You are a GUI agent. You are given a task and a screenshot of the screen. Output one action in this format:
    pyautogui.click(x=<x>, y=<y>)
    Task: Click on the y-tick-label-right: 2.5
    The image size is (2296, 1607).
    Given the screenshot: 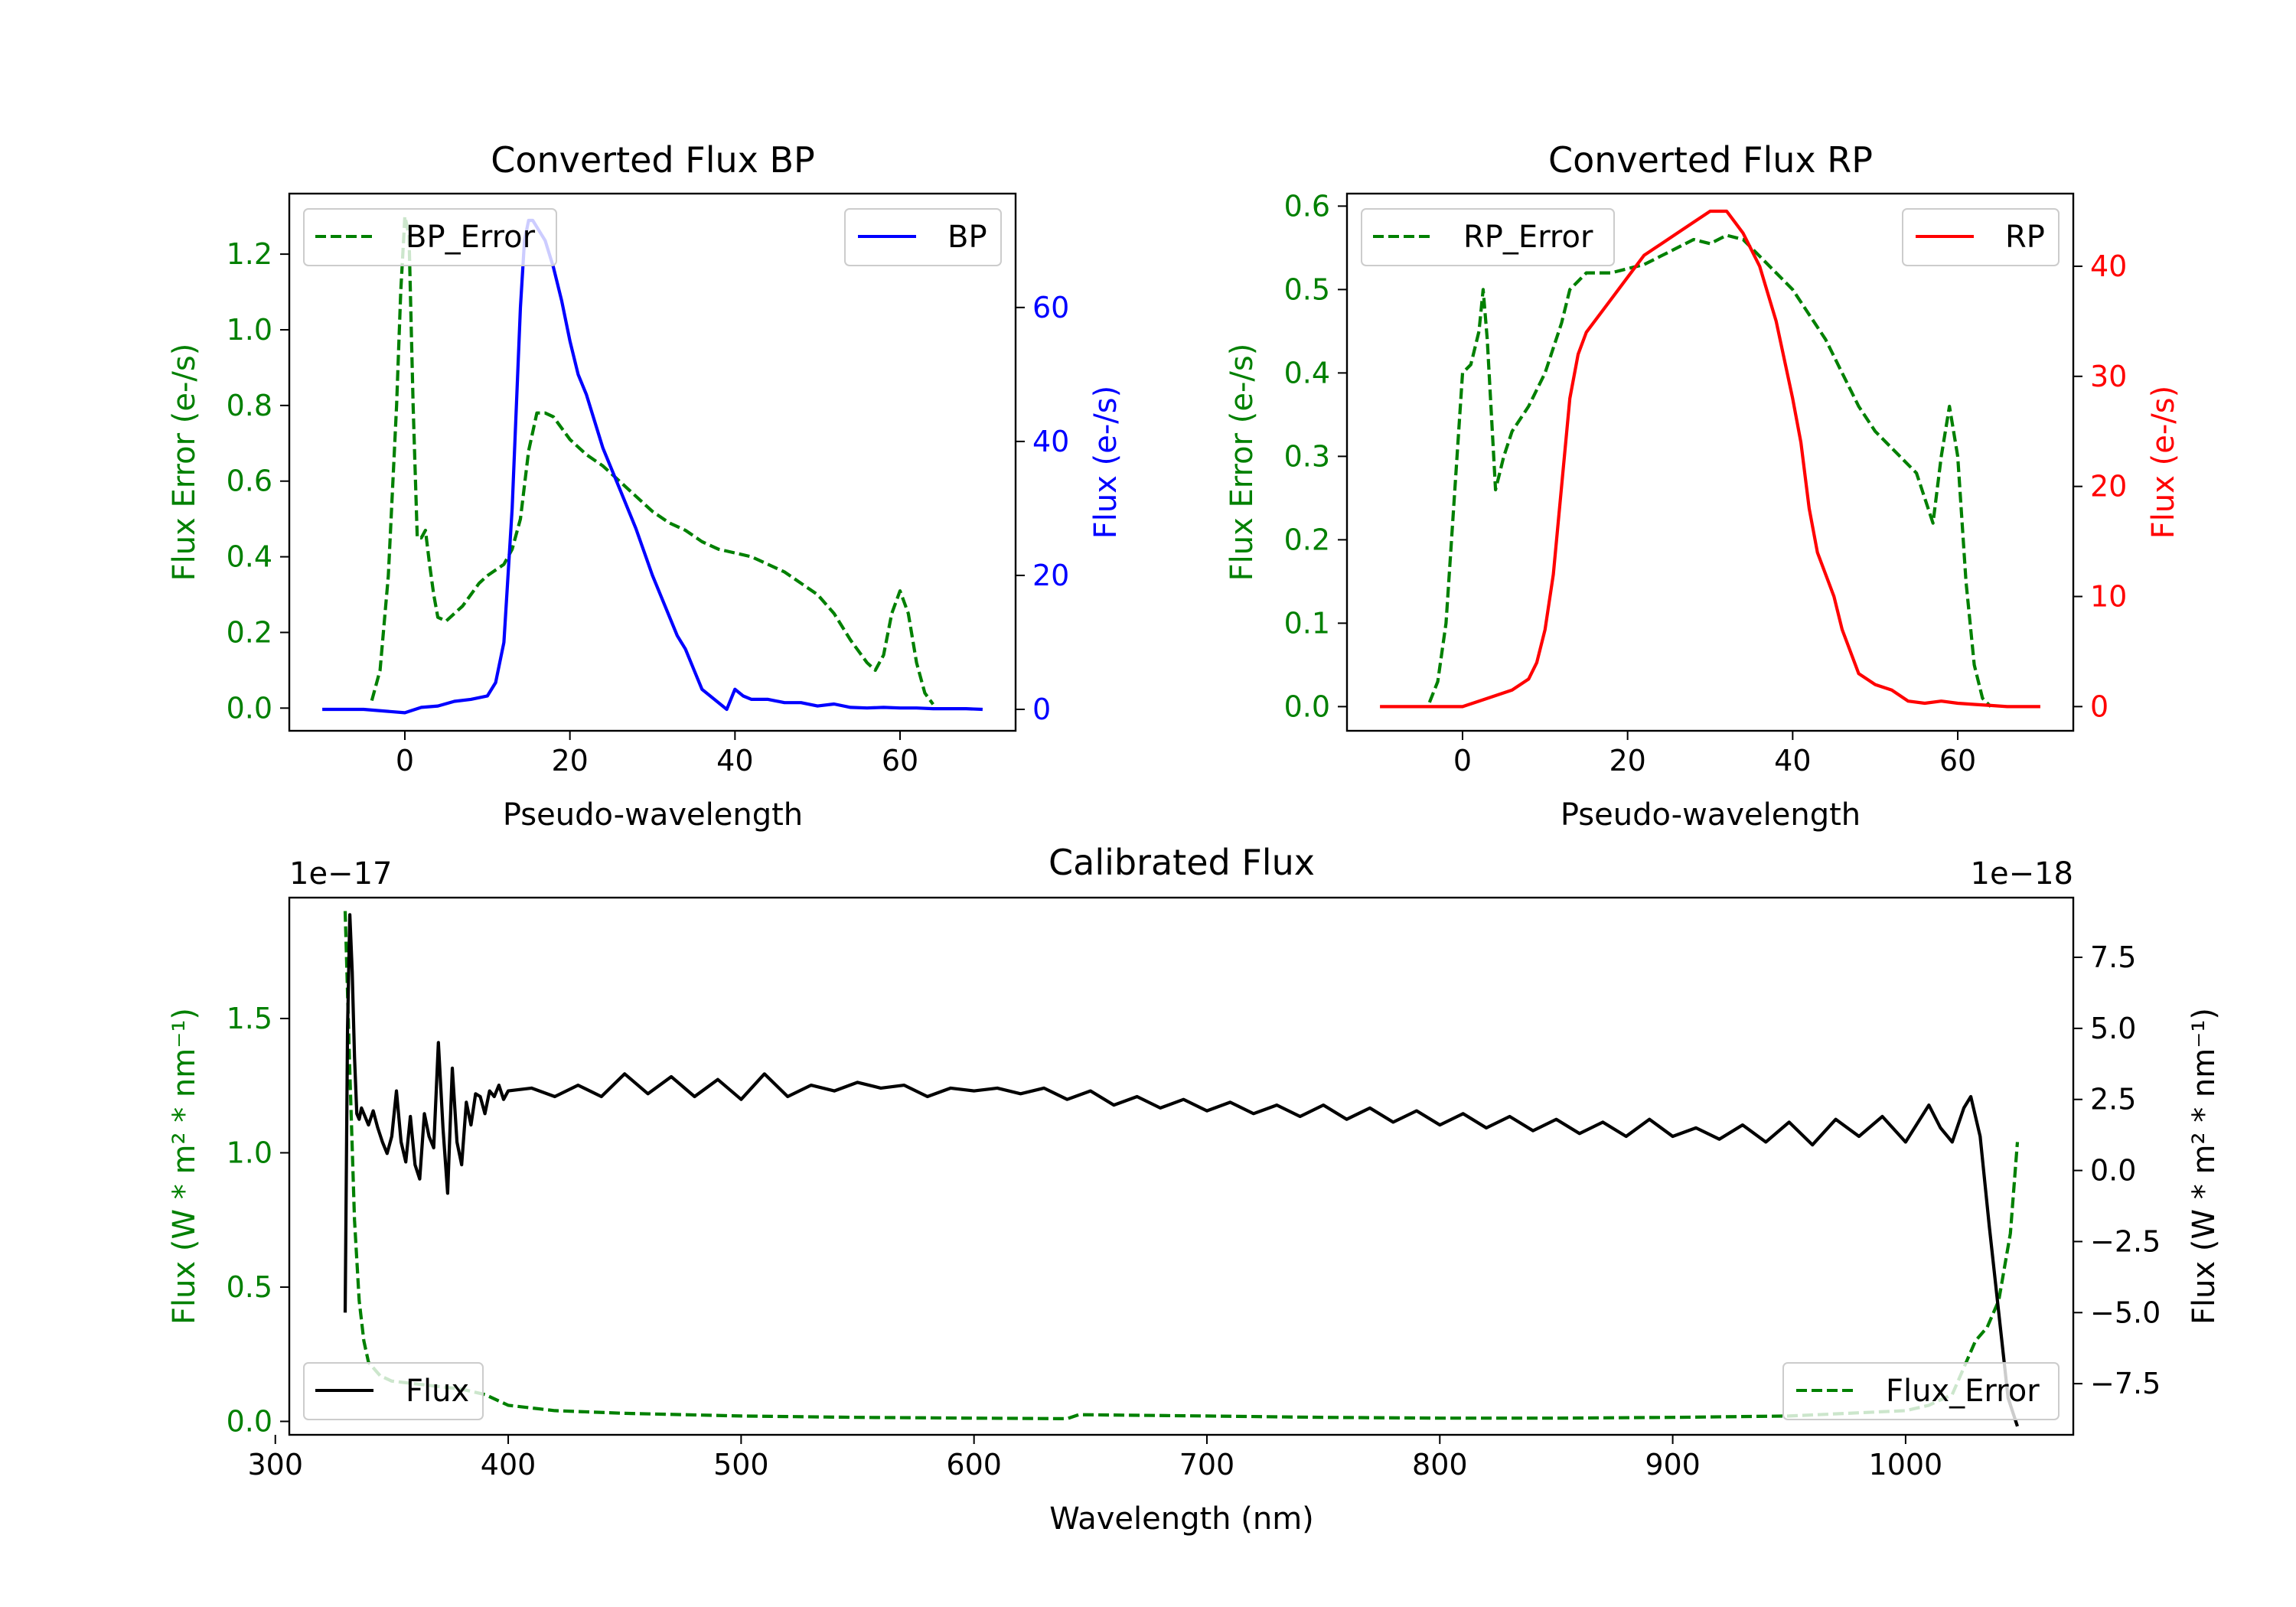 What is the action you would take?
    pyautogui.click(x=2113, y=1099)
    